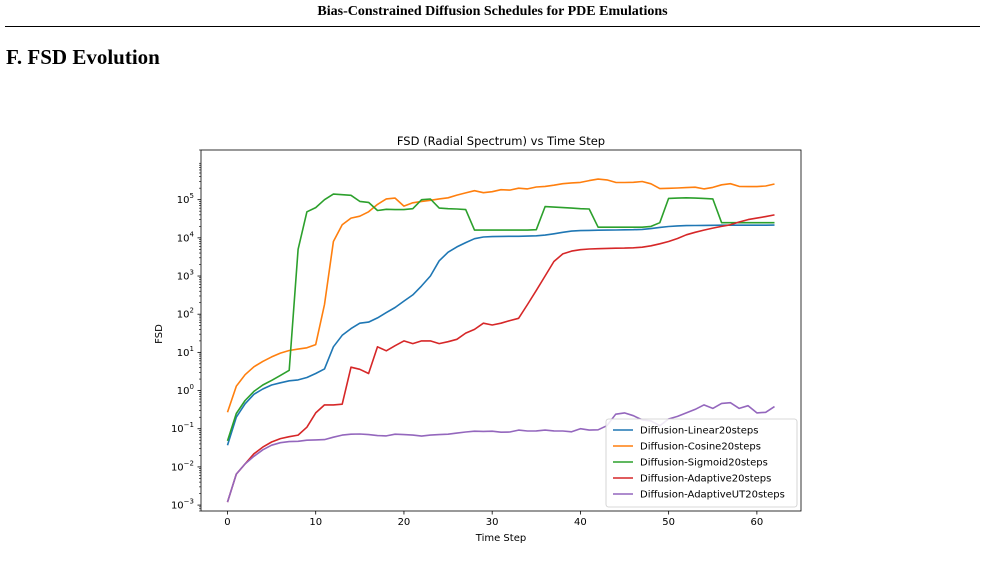 This screenshot has width=985, height=577. I want to click on x-tick-label: 40, so click(580, 522).